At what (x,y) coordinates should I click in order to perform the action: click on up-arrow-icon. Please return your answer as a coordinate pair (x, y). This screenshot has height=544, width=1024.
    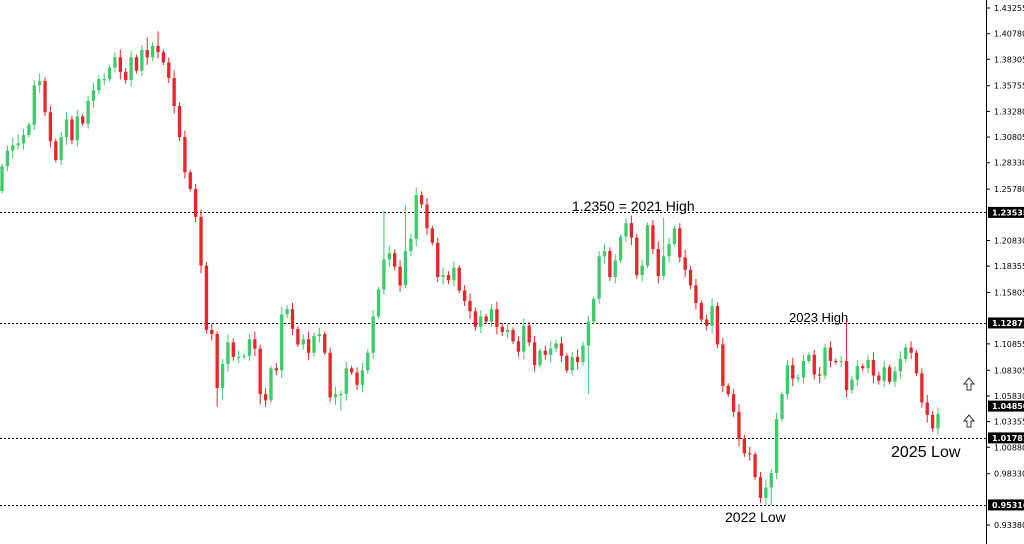
    Looking at the image, I should click on (969, 421).